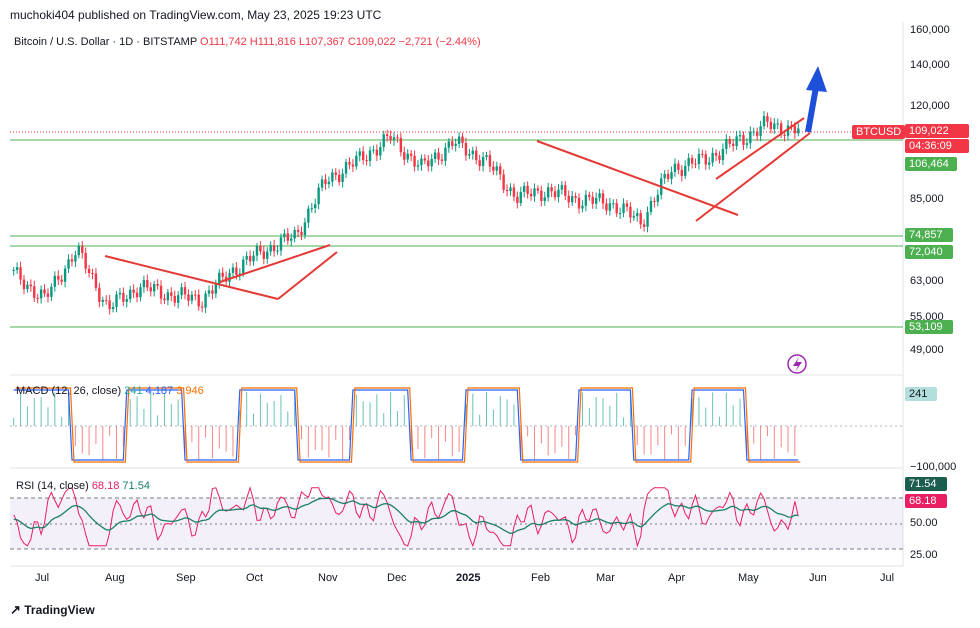 This screenshot has height=628, width=980. Describe the element at coordinates (223, 42) in the screenshot. I see `open-value: O111,742` at that location.